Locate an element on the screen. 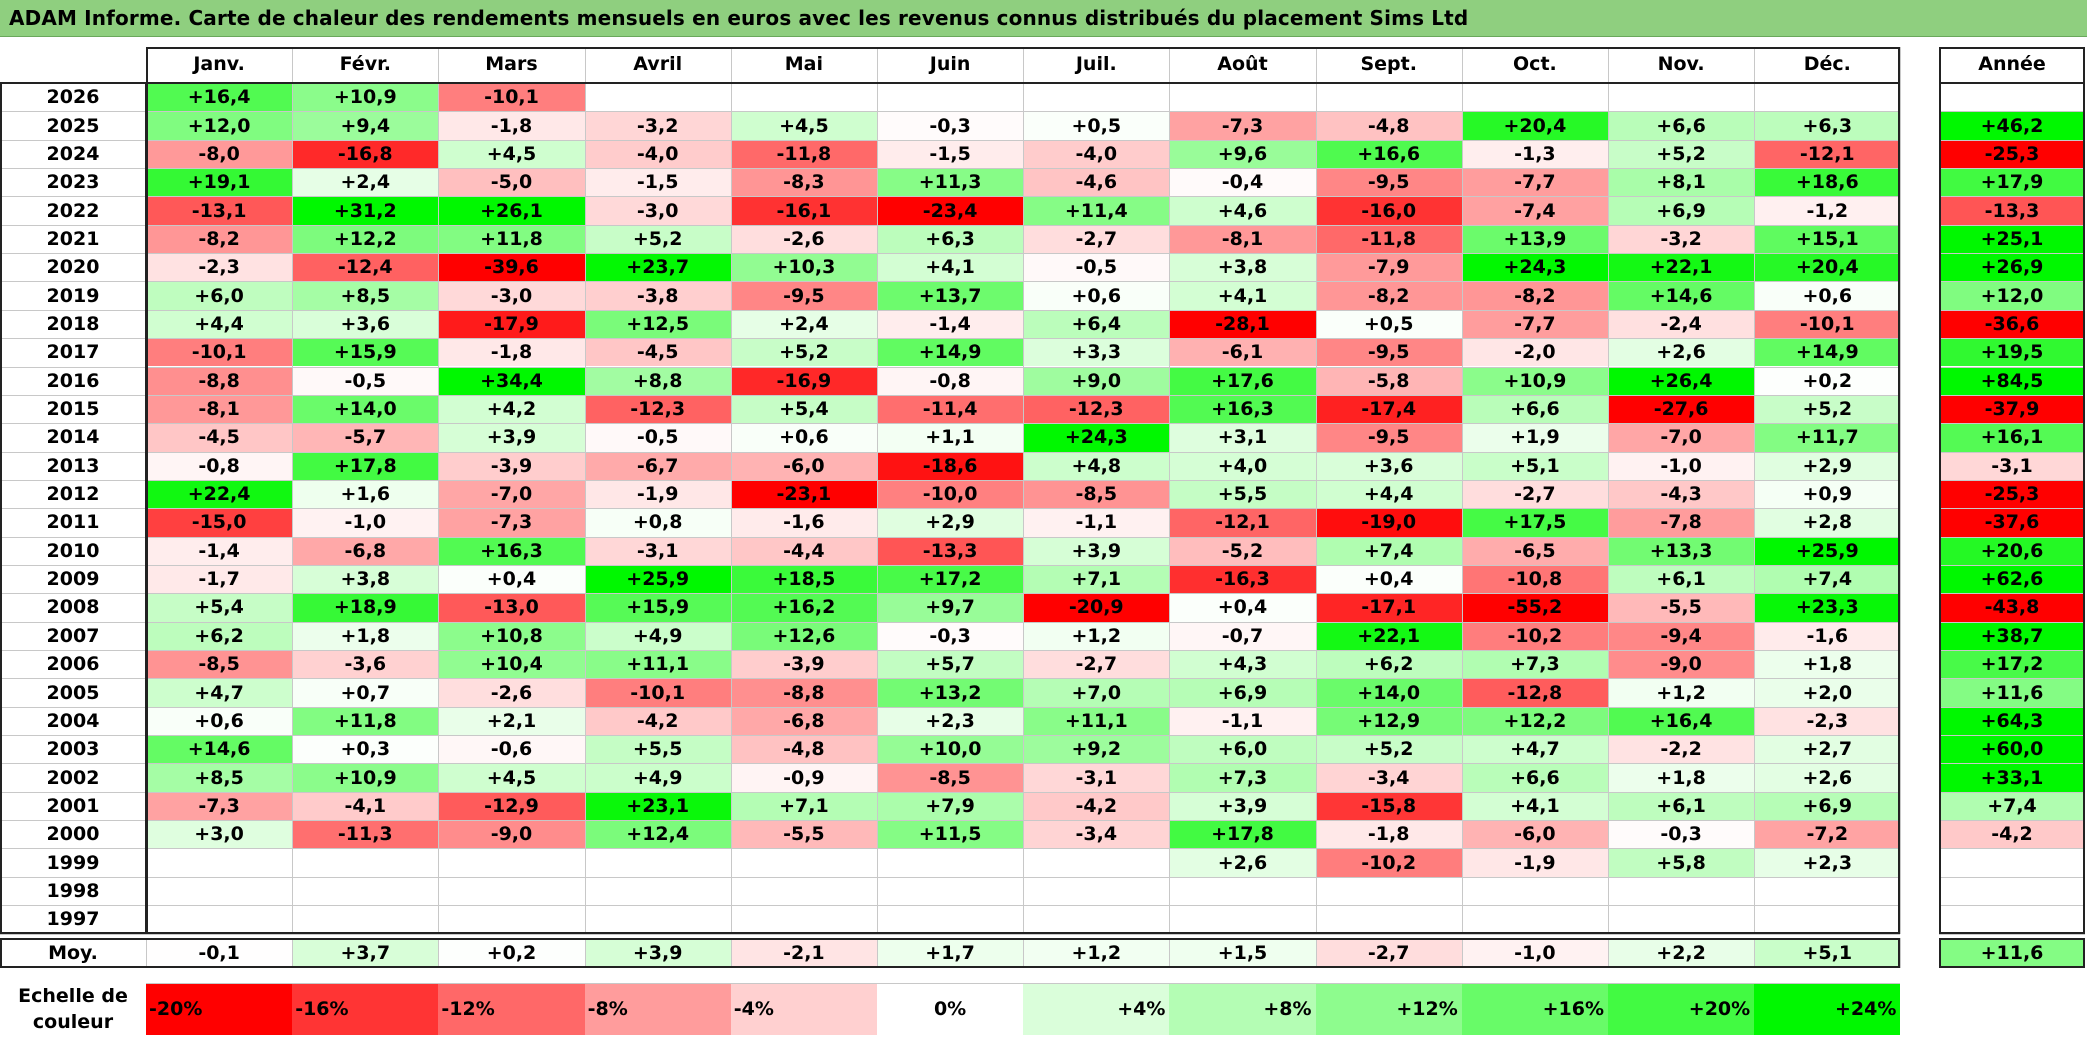  heatmap-cell: -2,2 is located at coordinates (1681, 749).